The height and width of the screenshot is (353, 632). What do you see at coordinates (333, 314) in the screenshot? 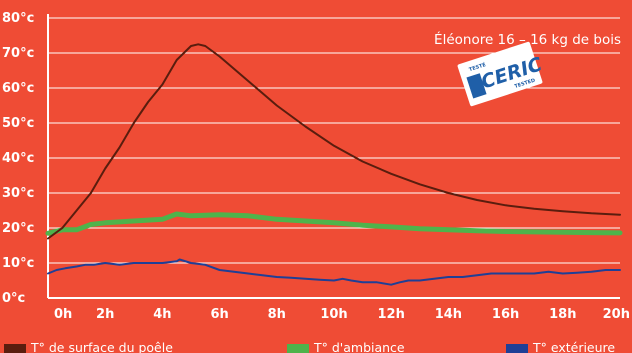
I see `x-tick-label: 10h` at bounding box center [333, 314].